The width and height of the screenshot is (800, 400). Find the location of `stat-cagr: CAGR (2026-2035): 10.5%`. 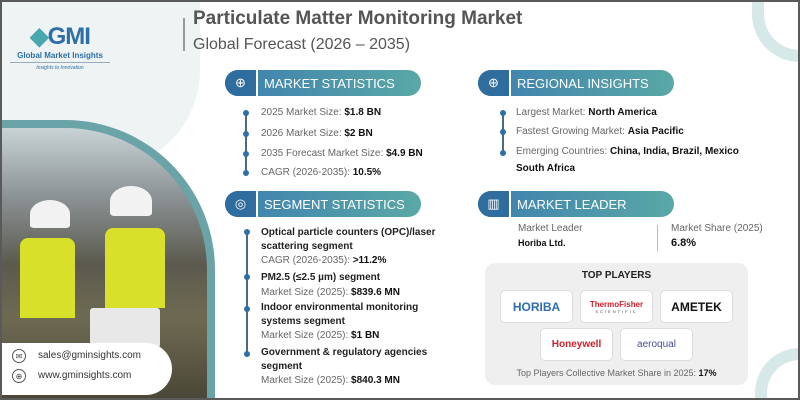

stat-cagr: CAGR (2026-2035): 10.5% is located at coordinates (321, 172).